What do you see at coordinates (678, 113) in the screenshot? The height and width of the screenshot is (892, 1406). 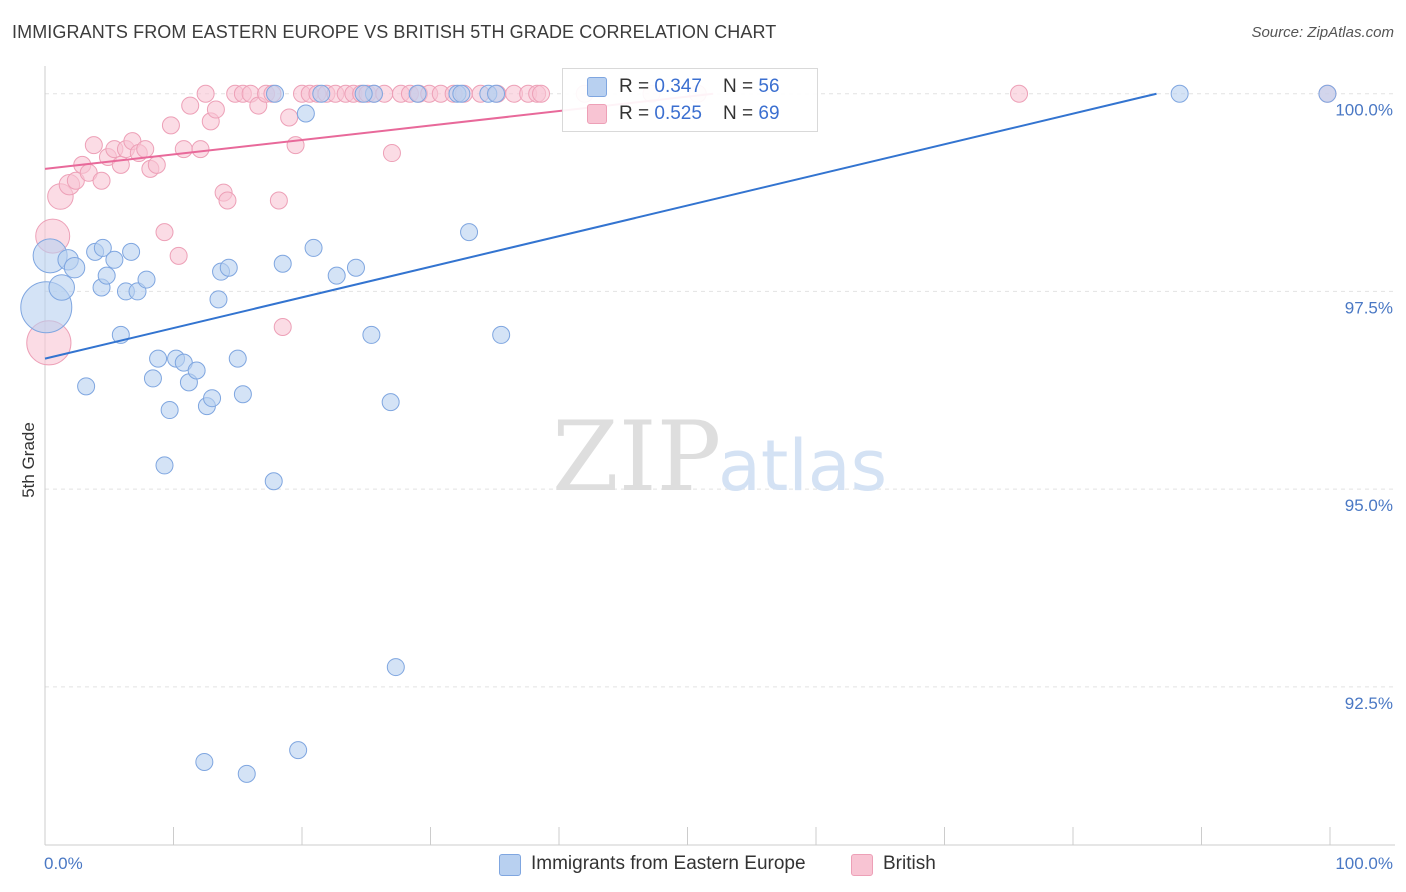 I see `legend-r-value: 0.525` at bounding box center [678, 113].